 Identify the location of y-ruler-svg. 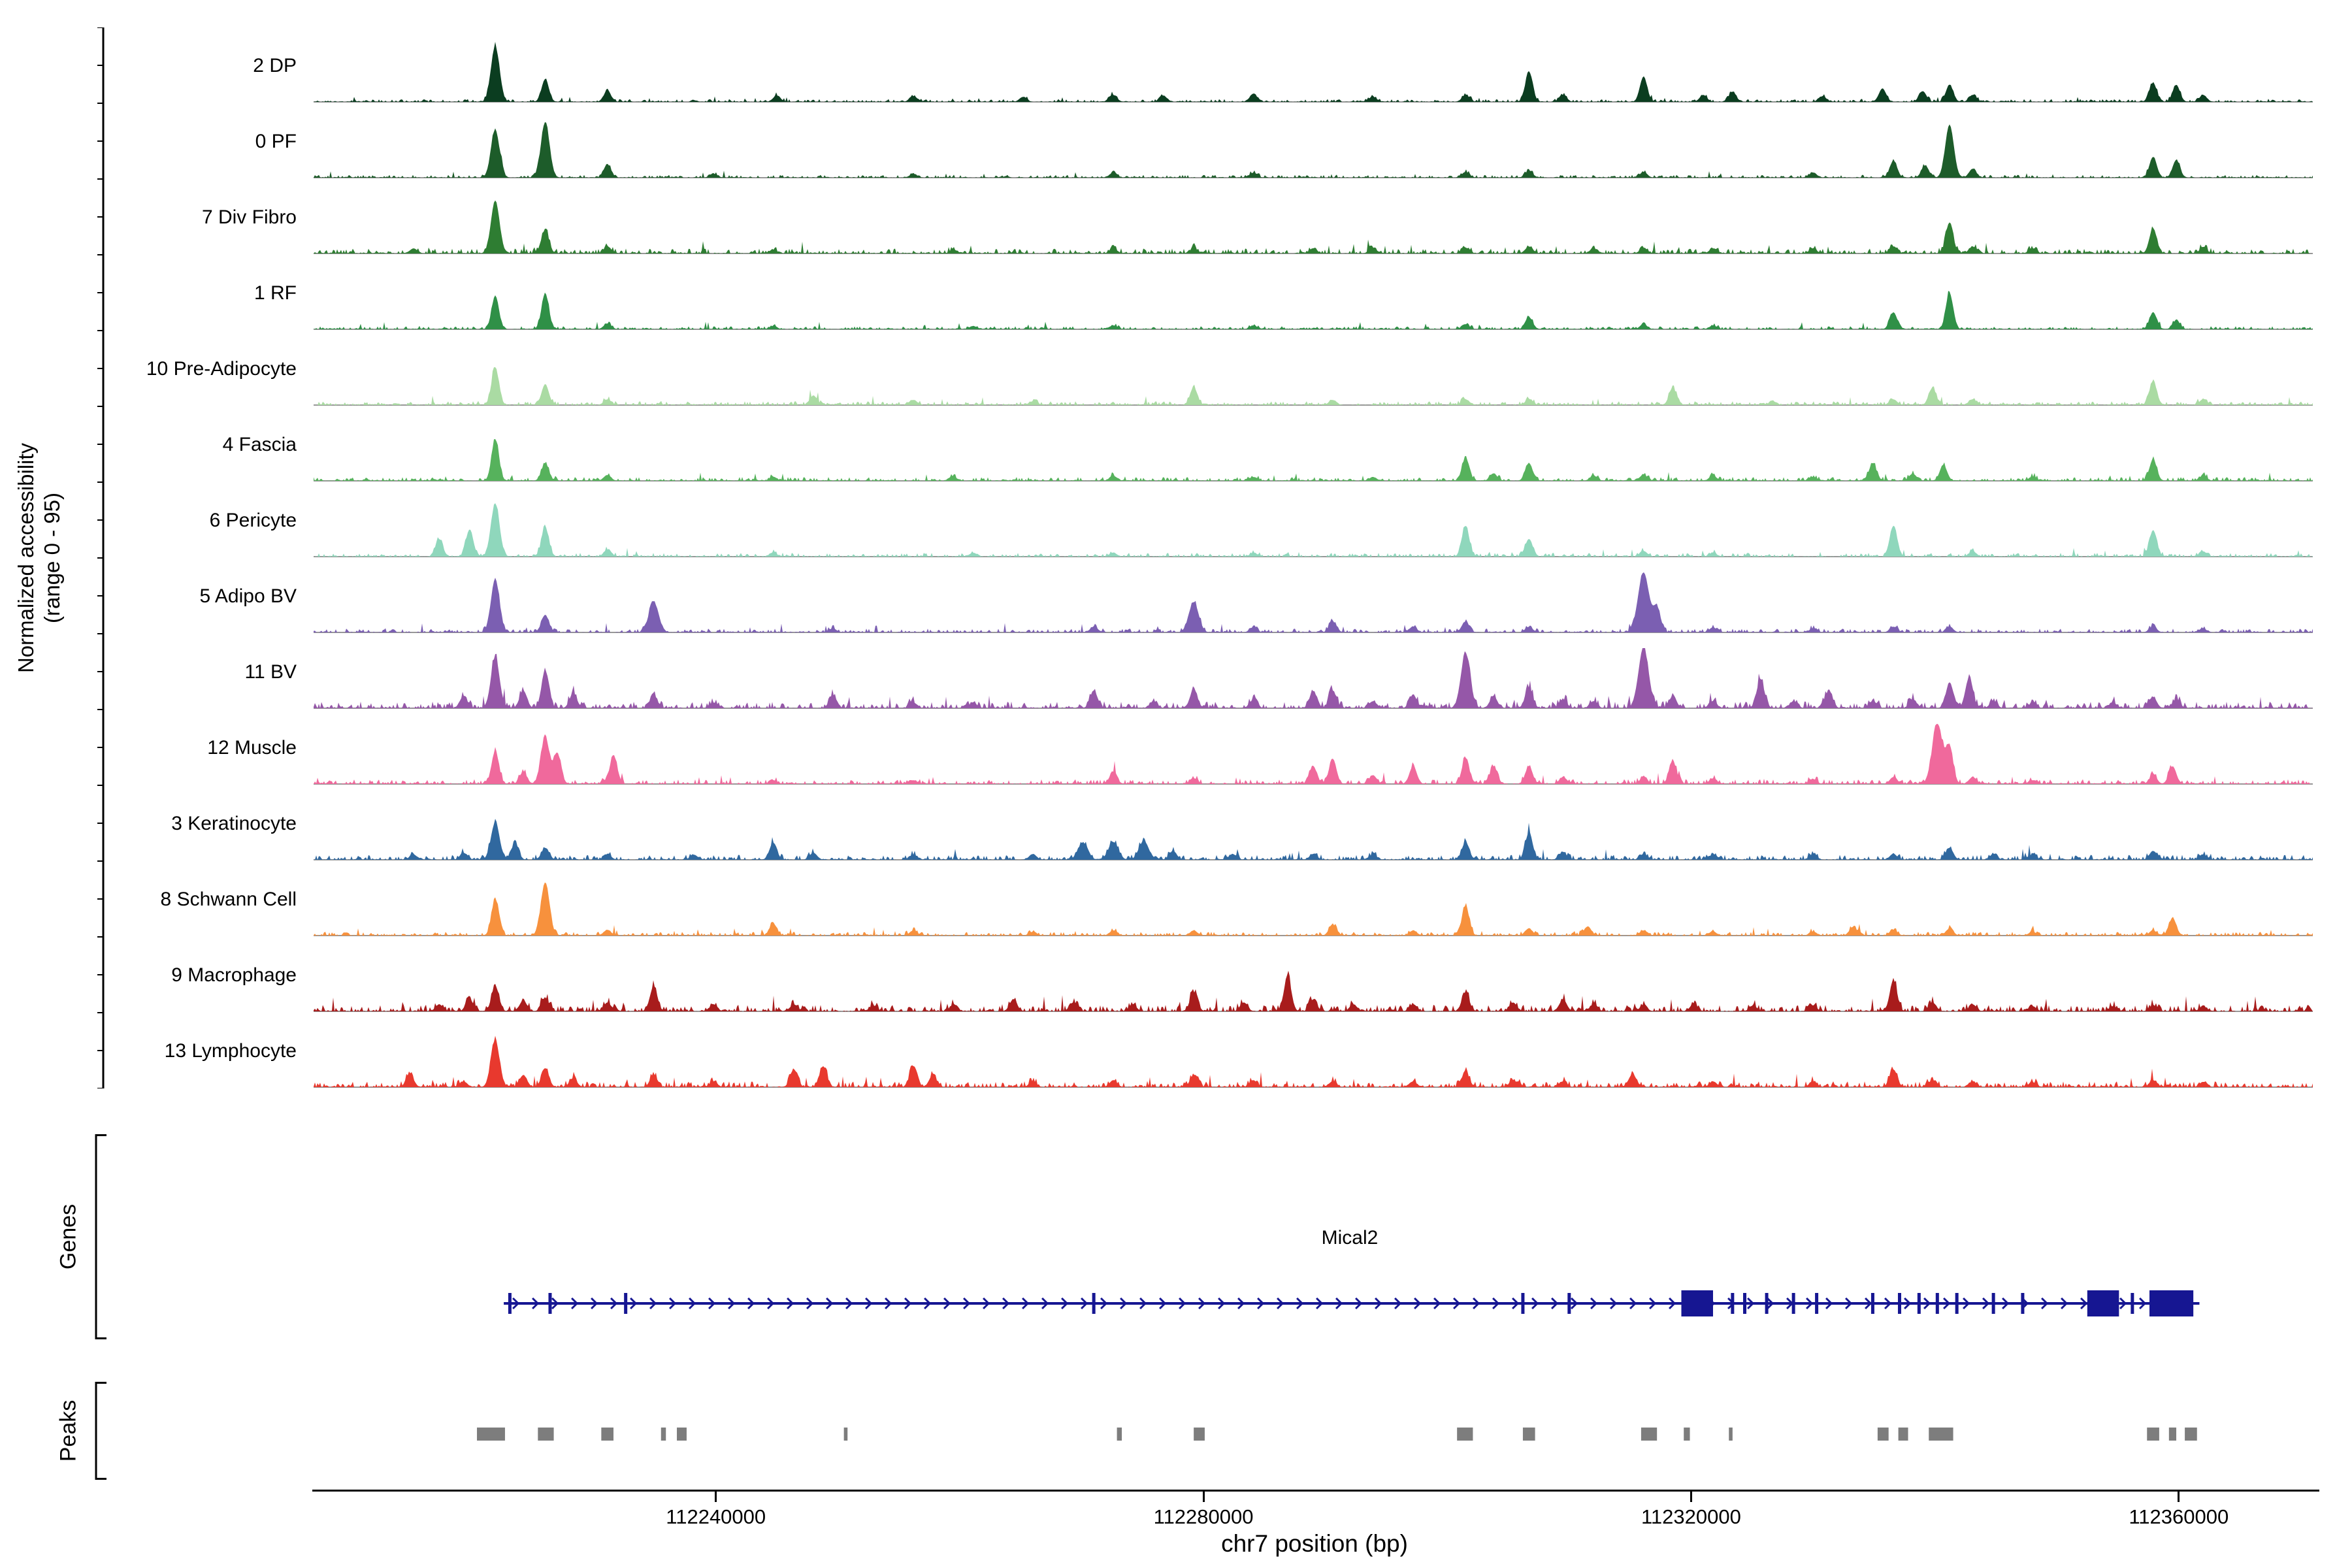
(101, 558).